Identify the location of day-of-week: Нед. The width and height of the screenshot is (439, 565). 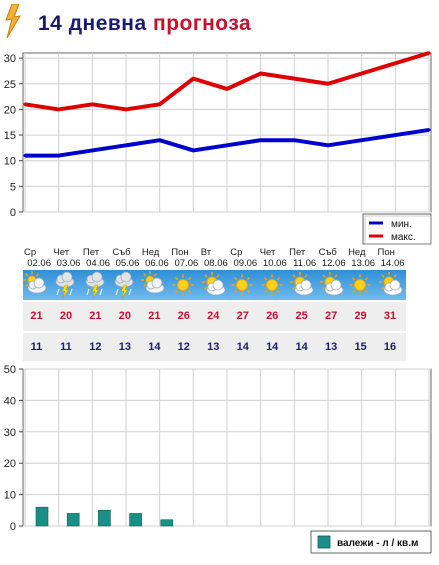
(150, 252).